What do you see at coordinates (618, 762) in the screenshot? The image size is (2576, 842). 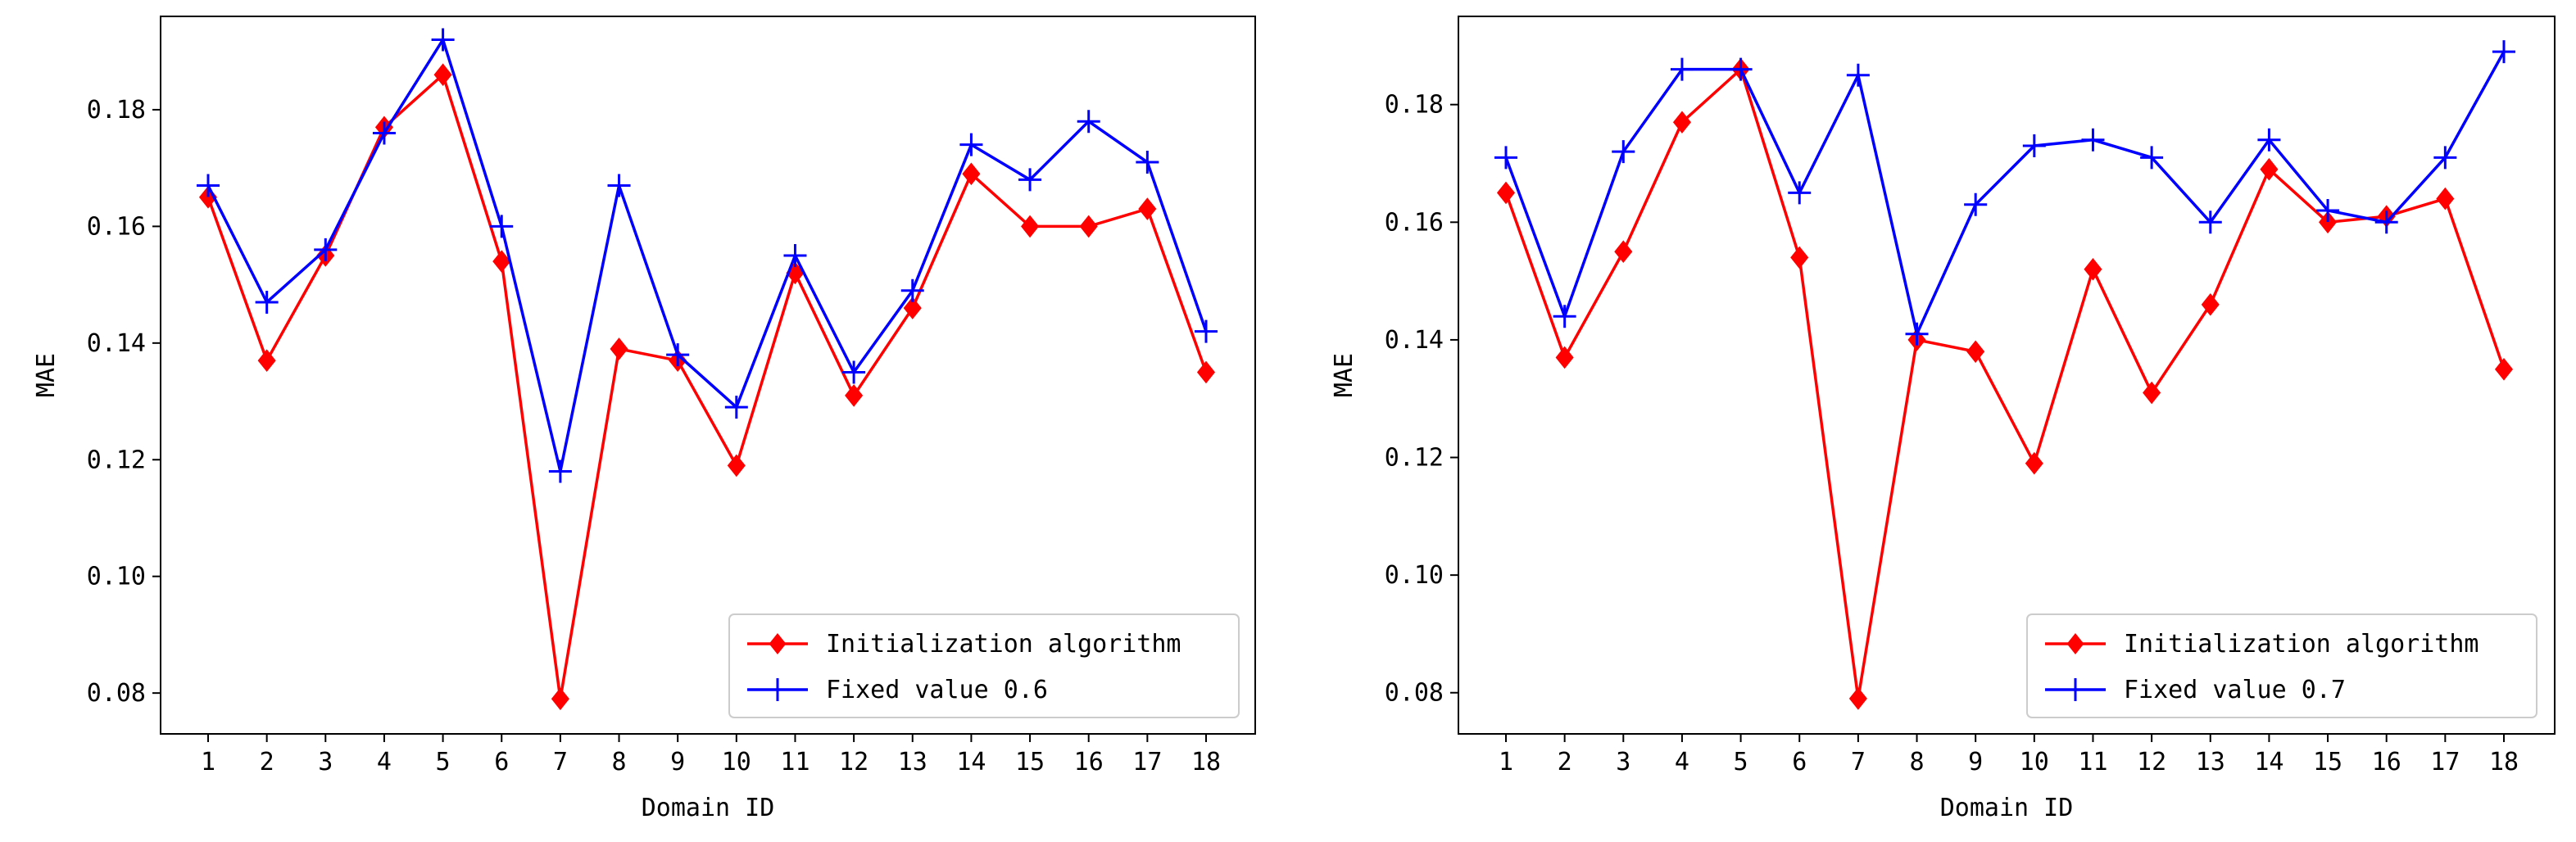 I see `x-tick-label: 8` at bounding box center [618, 762].